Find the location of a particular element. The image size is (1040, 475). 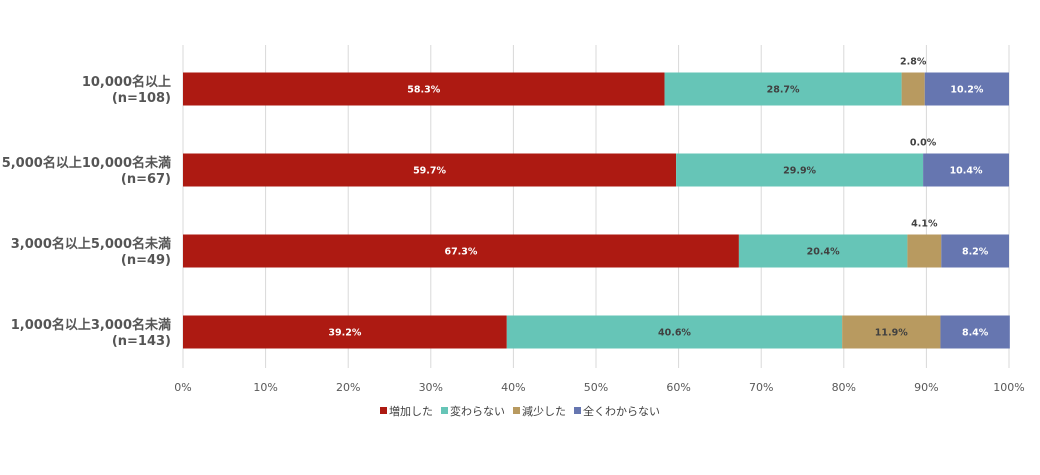

data-label: 67.3% is located at coordinates (460, 252).